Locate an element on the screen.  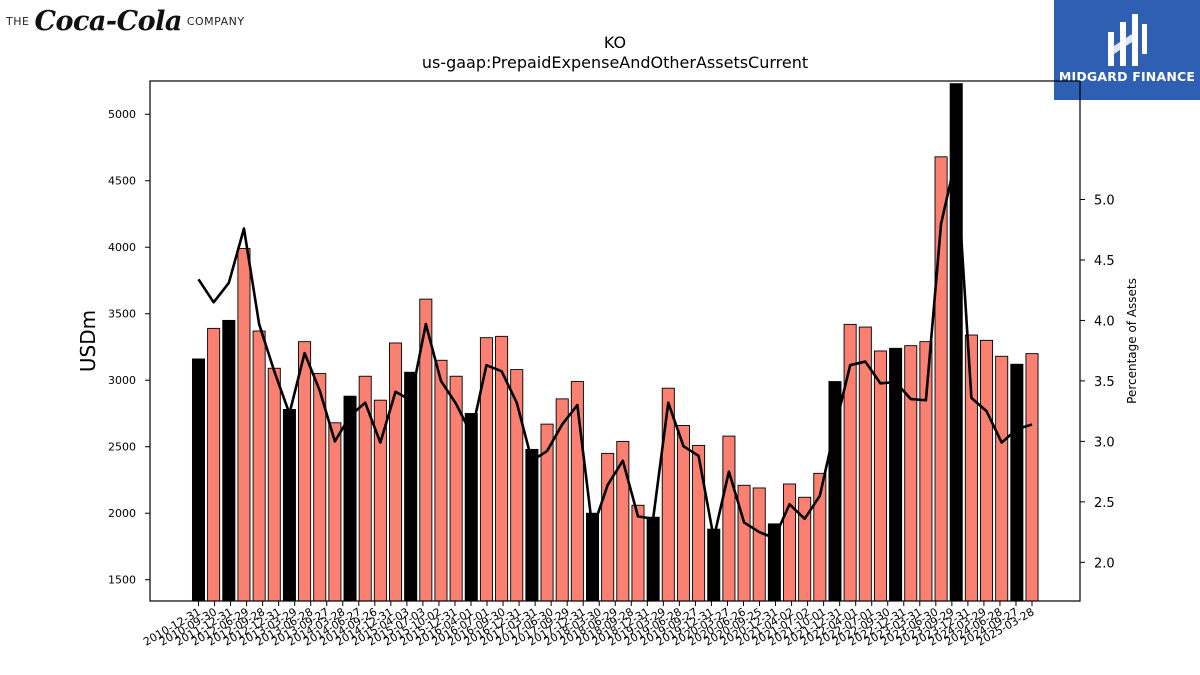
y-axis-left: 1500 2000 2500 3000 3500 4000 4500 5000 is located at coordinates (129, 347).